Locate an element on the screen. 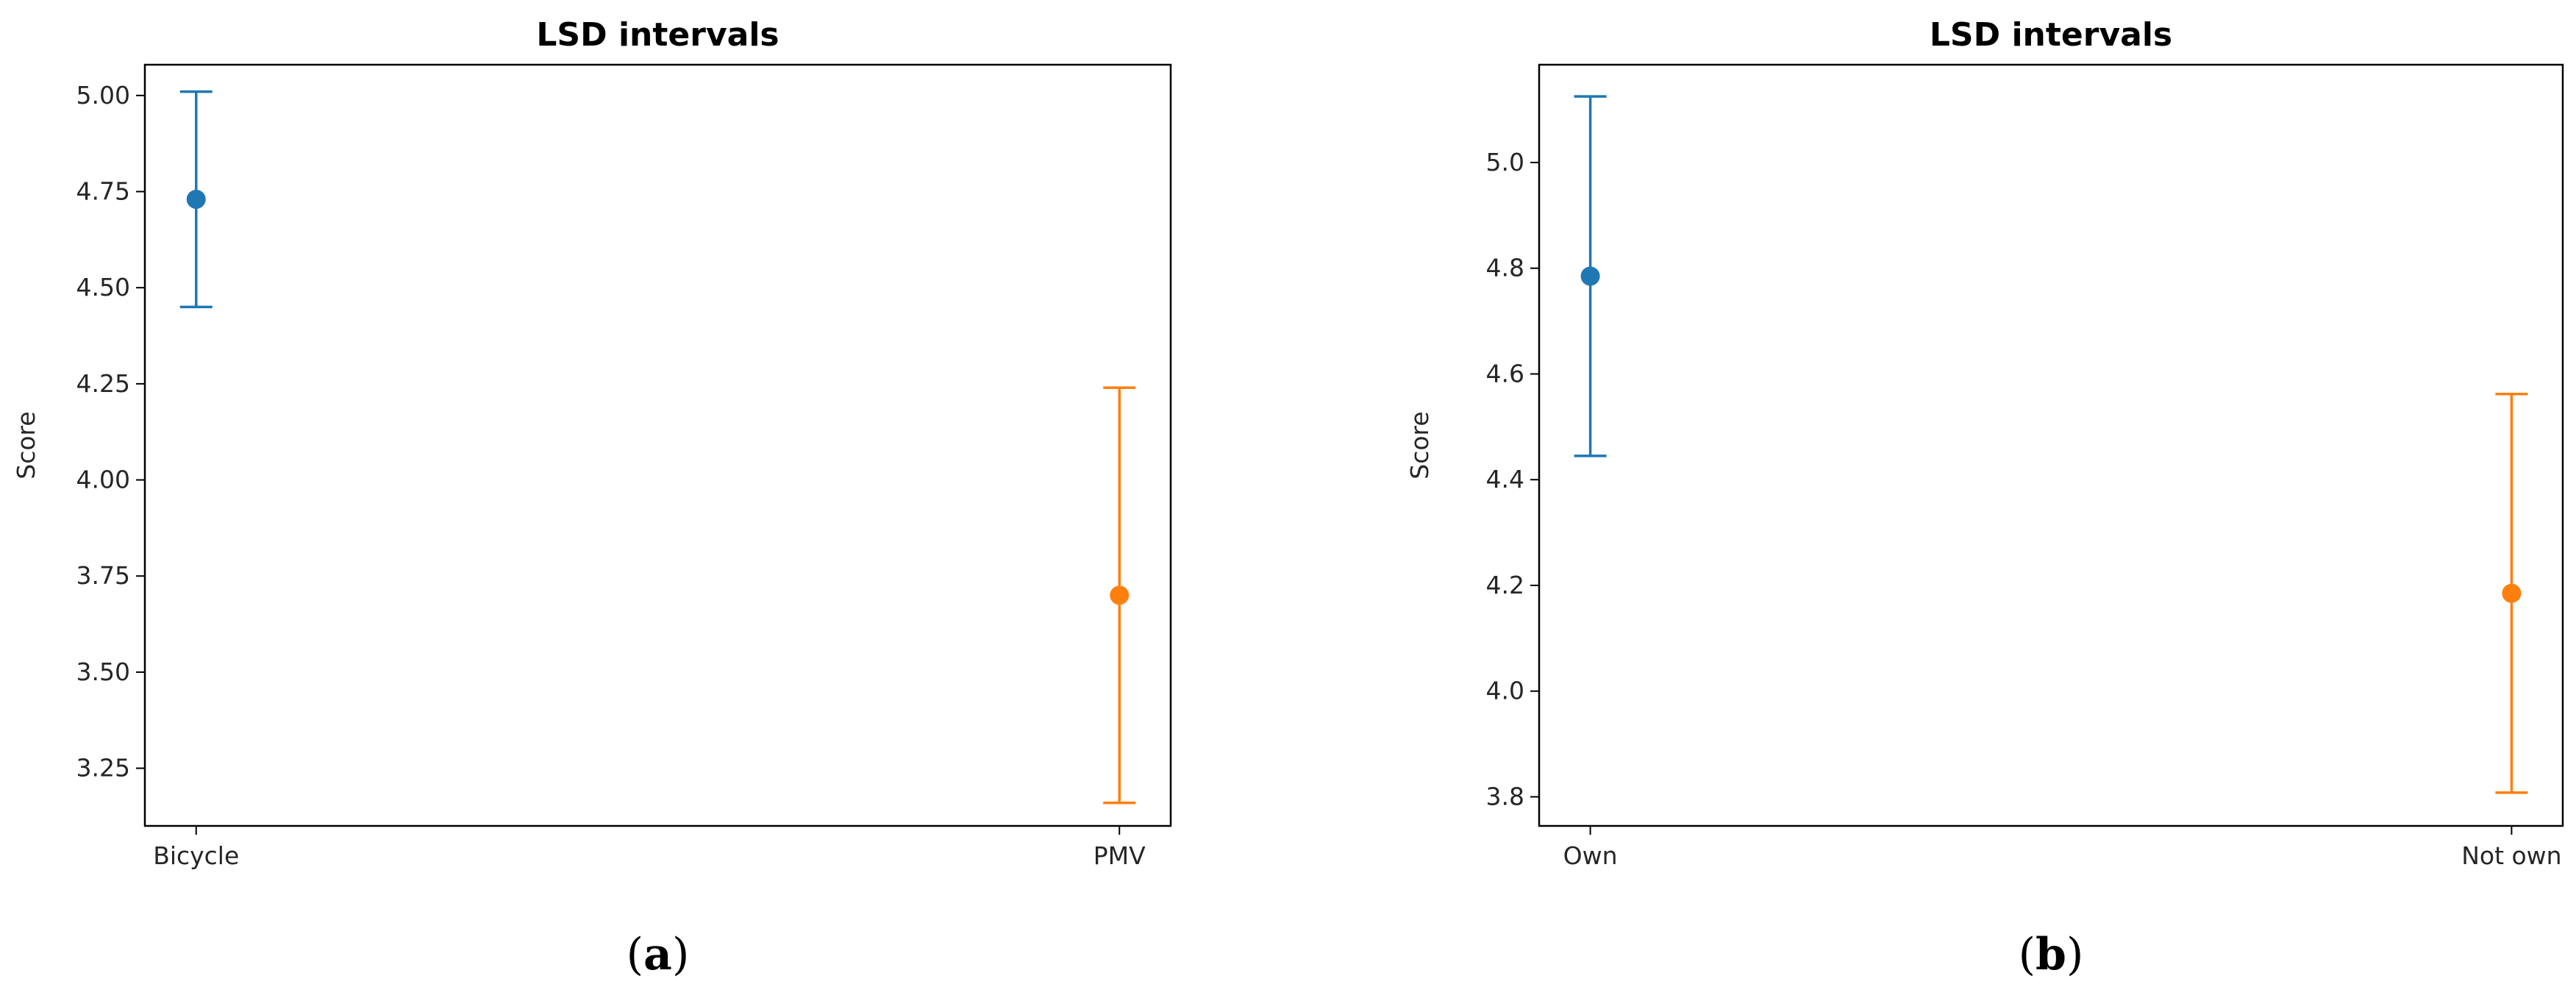  x-axis-ticks: Own Not own is located at coordinates (2062, 848).